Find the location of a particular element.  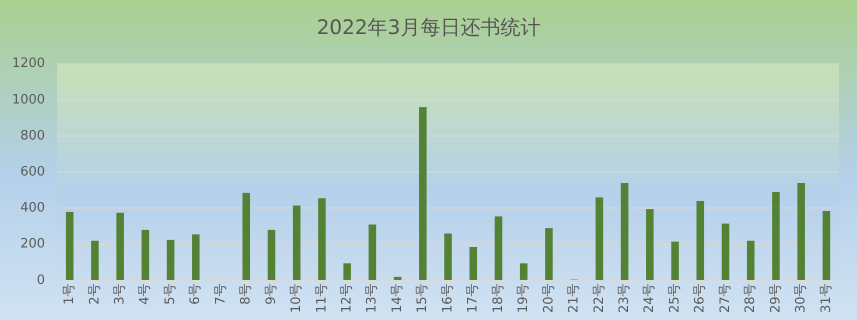

x-tick-label: 27号 is located at coordinates (725, 298).